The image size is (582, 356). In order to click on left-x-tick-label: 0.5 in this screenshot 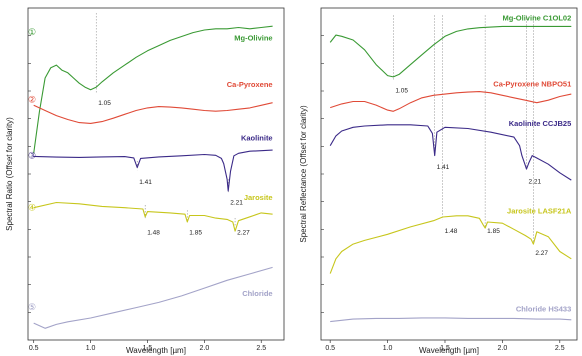, I will do `click(34, 348)`.